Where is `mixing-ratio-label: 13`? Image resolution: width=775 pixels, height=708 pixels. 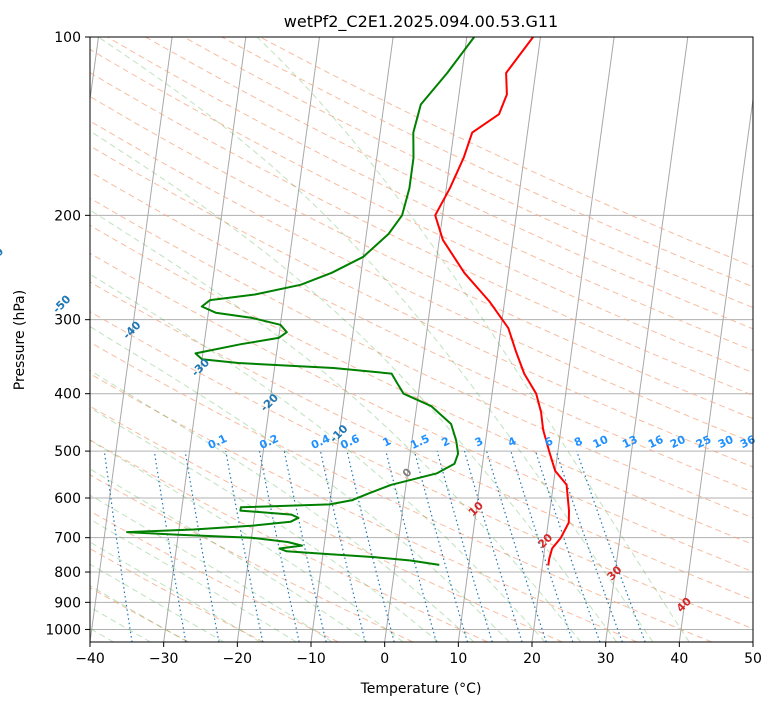 mixing-ratio-label: 13 is located at coordinates (629, 442).